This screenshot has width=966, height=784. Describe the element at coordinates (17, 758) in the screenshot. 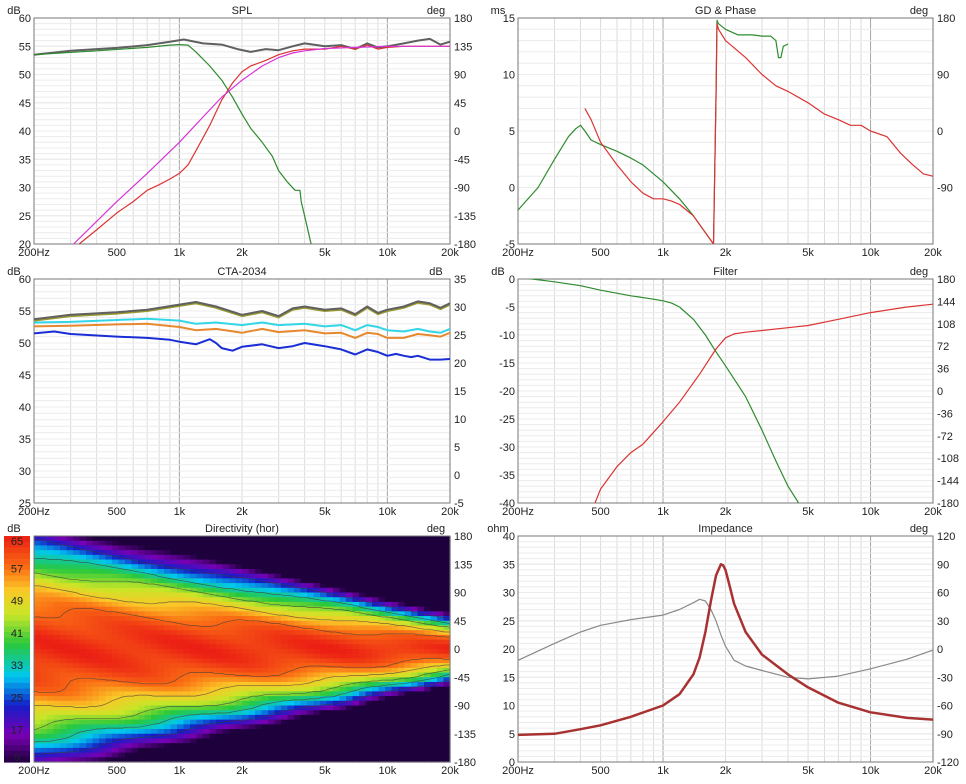

I see `colorbar-tick-label: 9` at that location.